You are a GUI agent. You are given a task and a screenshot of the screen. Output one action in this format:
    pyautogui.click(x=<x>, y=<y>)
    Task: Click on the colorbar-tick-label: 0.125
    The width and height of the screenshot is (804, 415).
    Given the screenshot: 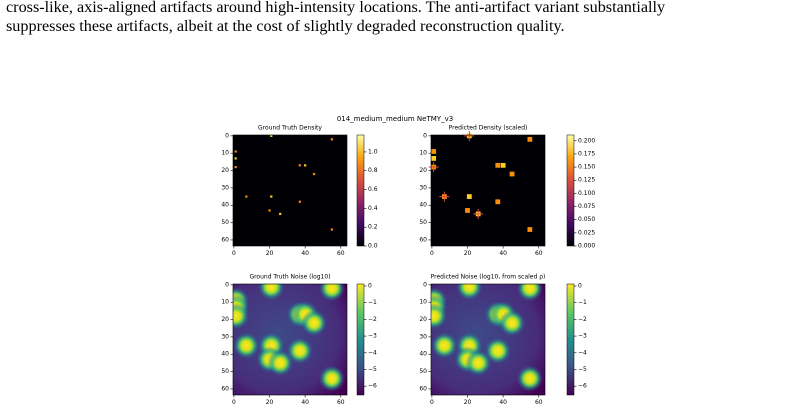 What is the action you would take?
    pyautogui.click(x=586, y=180)
    